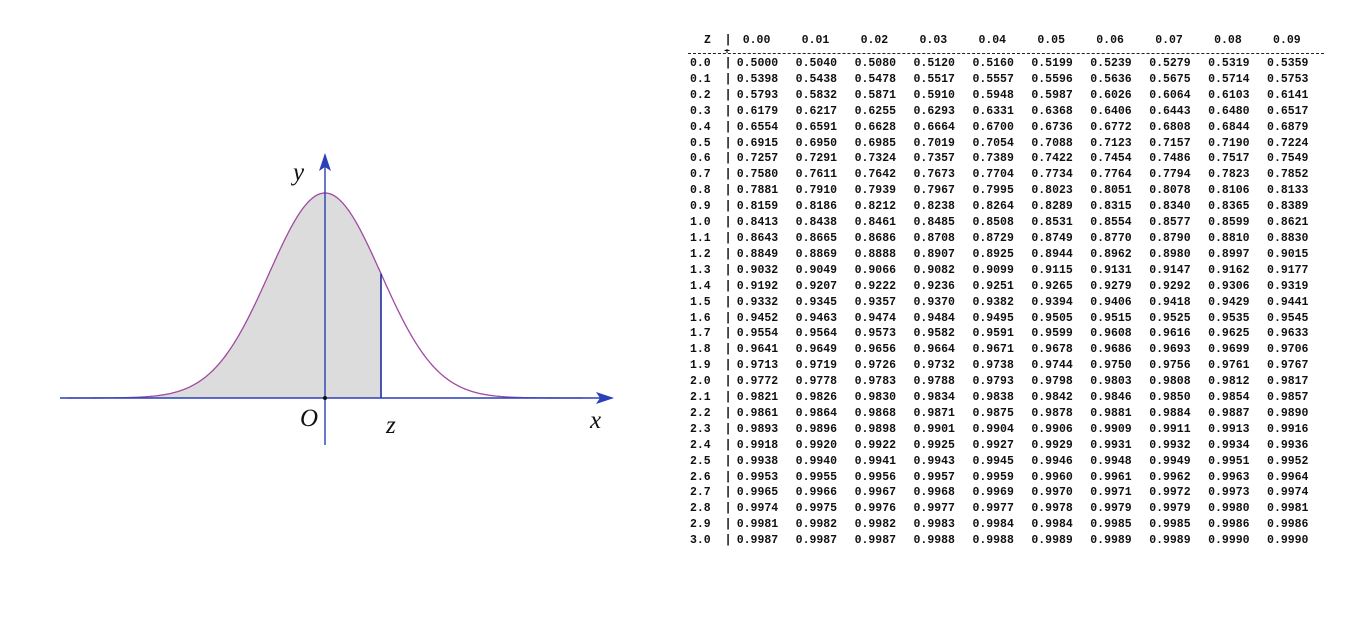  What do you see at coordinates (1288, 175) in the screenshot?
I see `table-cell: 0.7852` at bounding box center [1288, 175].